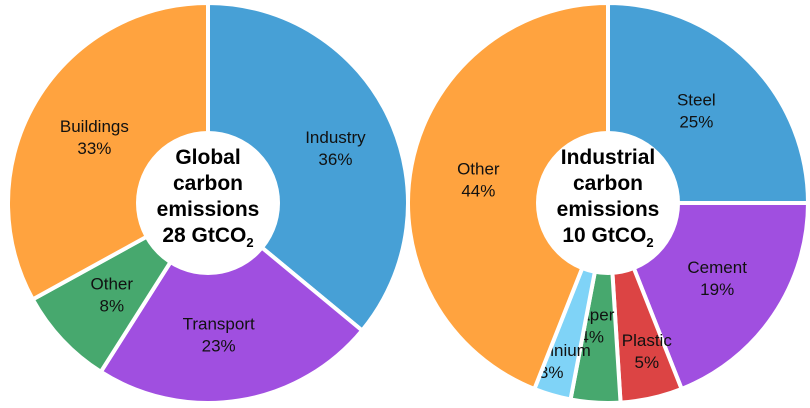 This screenshot has width=810, height=408. What do you see at coordinates (94, 148) in the screenshot?
I see `slice-value-buildings: 33%` at bounding box center [94, 148].